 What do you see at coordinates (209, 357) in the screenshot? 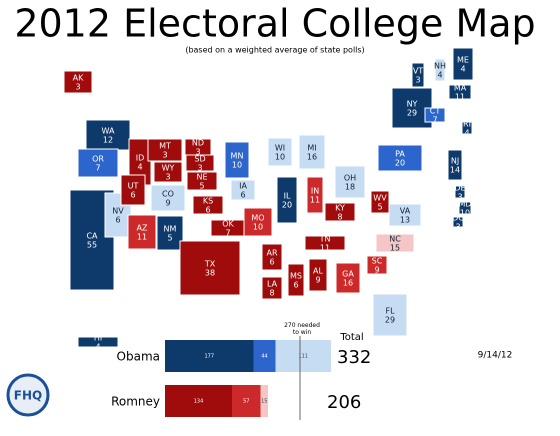
I see `segment-label: 177` at bounding box center [209, 357].